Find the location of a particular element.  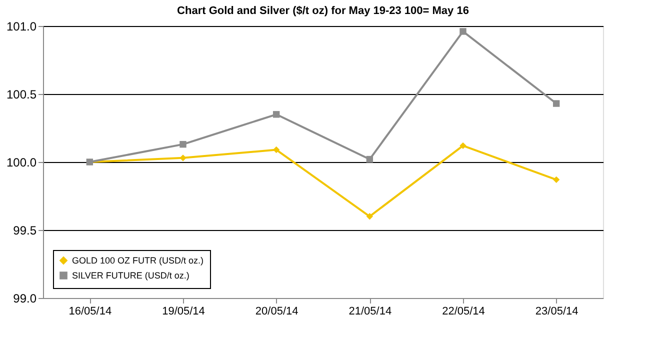

x-tick-label: 22/05/14 is located at coordinates (463, 312).